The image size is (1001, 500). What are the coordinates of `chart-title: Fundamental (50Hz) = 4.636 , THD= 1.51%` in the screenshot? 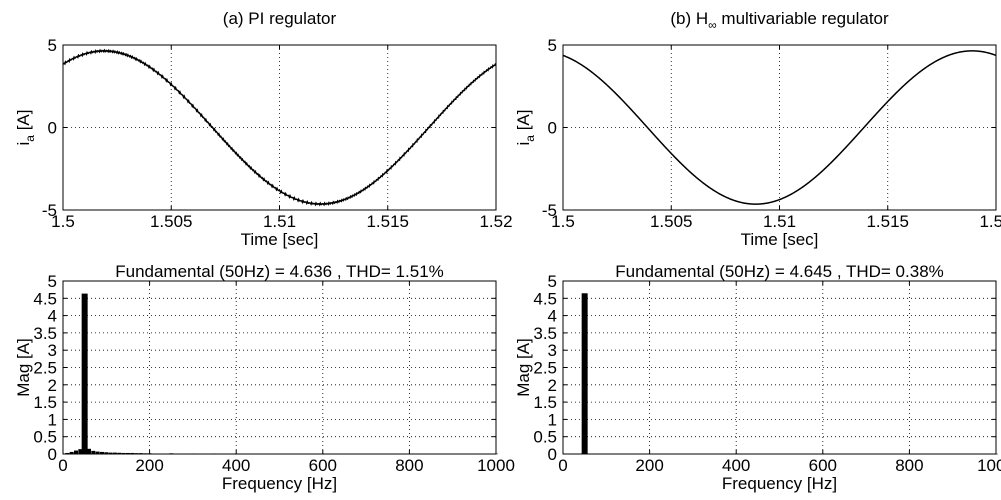 It's located at (279, 271).